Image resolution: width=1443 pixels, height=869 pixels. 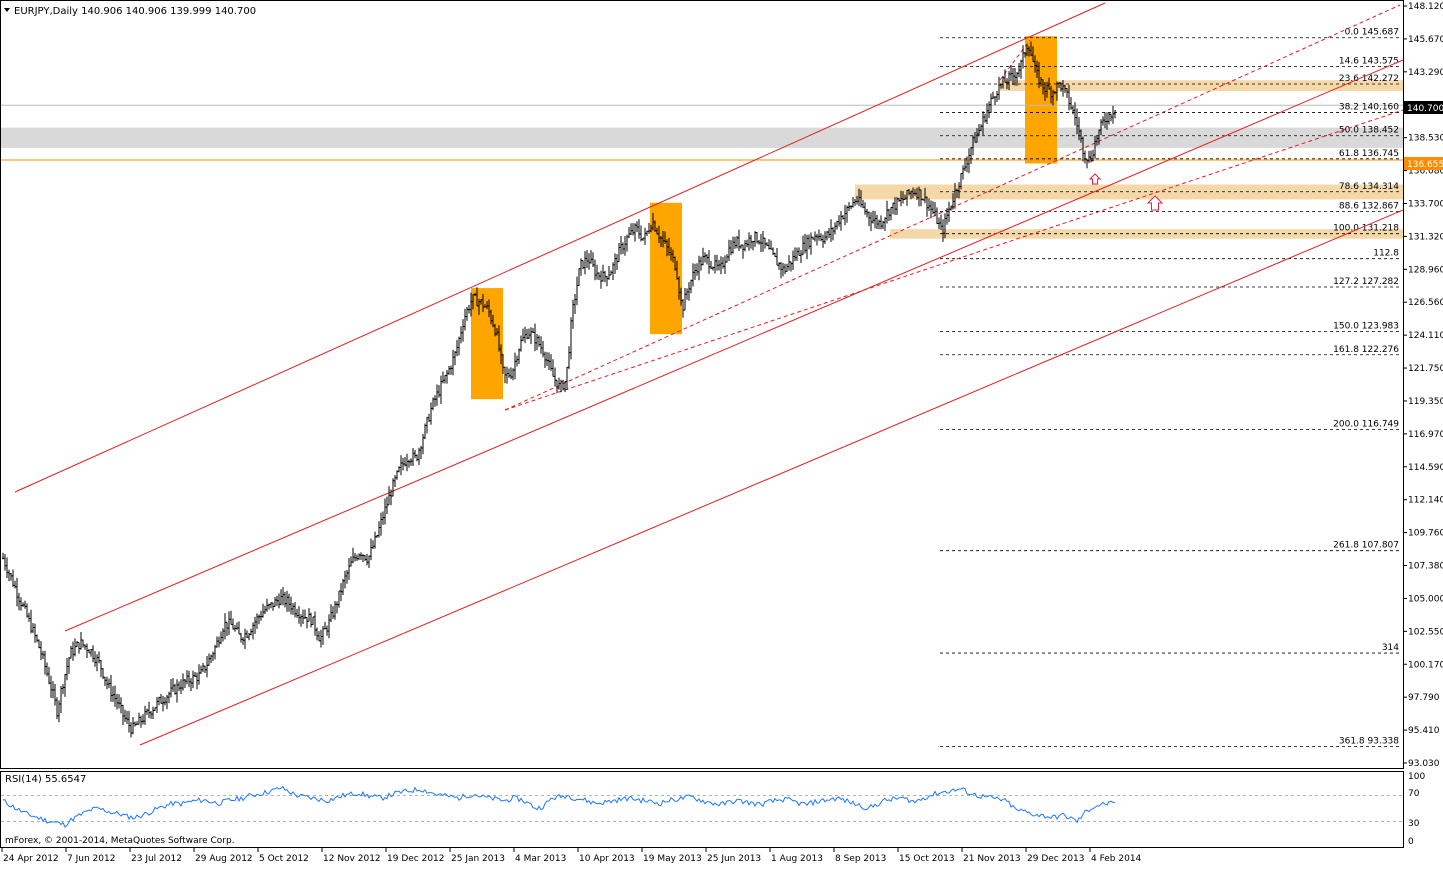 What do you see at coordinates (416, 859) in the screenshot?
I see `x-tick-label-6: 19 Dec 2012` at bounding box center [416, 859].